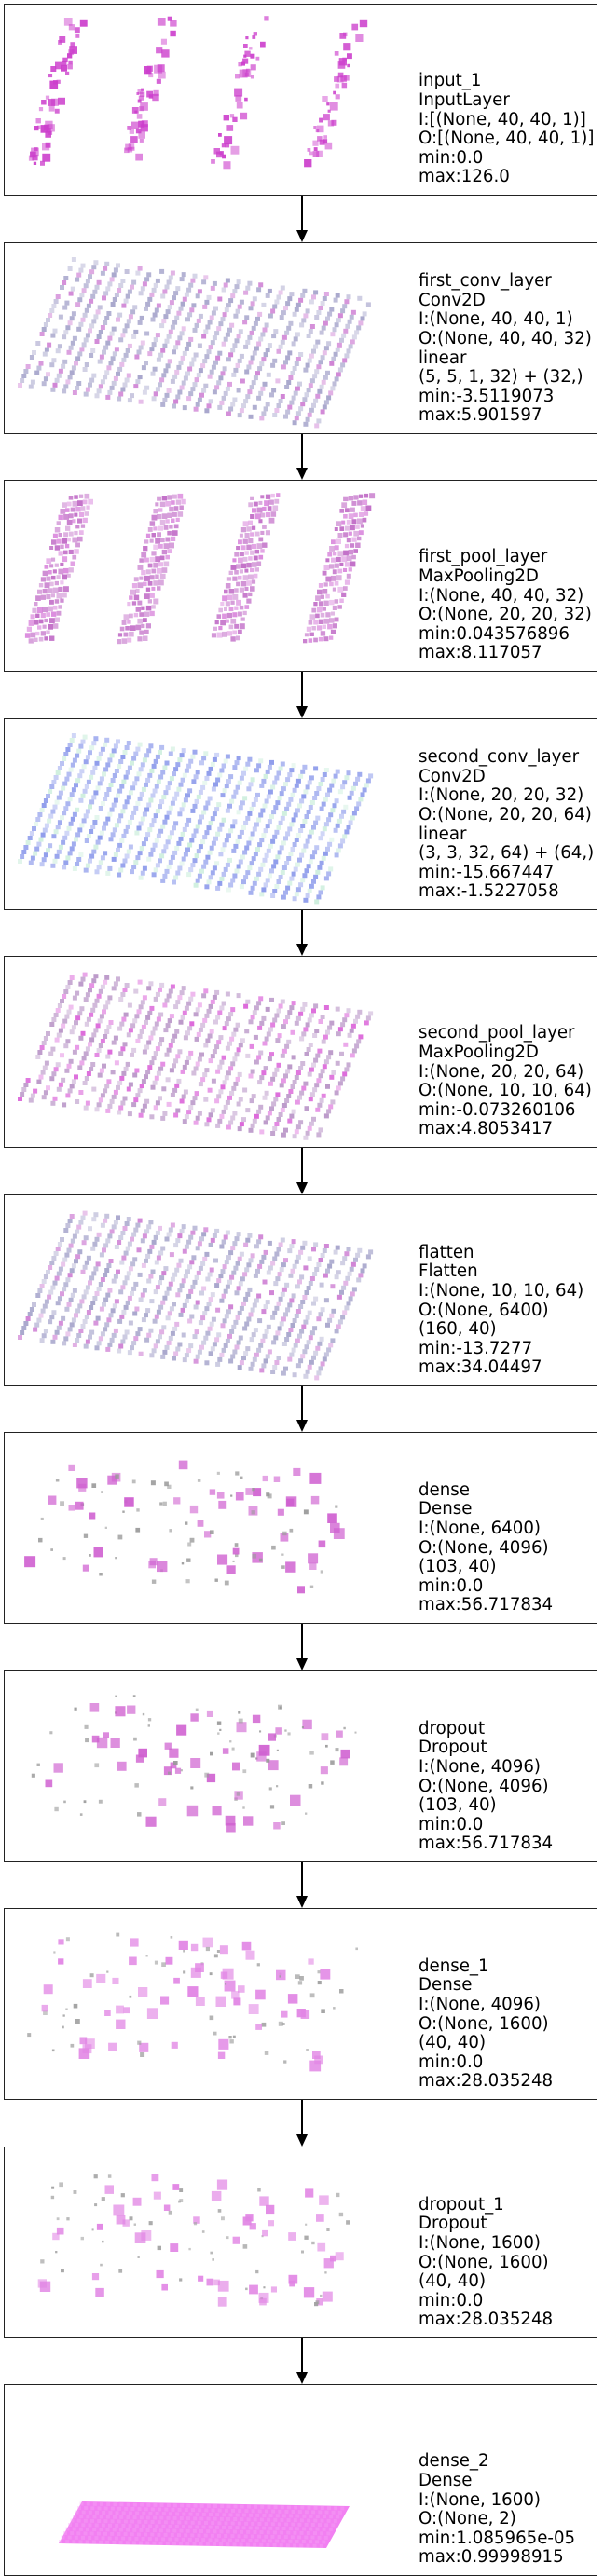 This screenshot has height=2576, width=604. I want to click on layer-detail: O:(None, 10, 10, 64), so click(505, 1091).